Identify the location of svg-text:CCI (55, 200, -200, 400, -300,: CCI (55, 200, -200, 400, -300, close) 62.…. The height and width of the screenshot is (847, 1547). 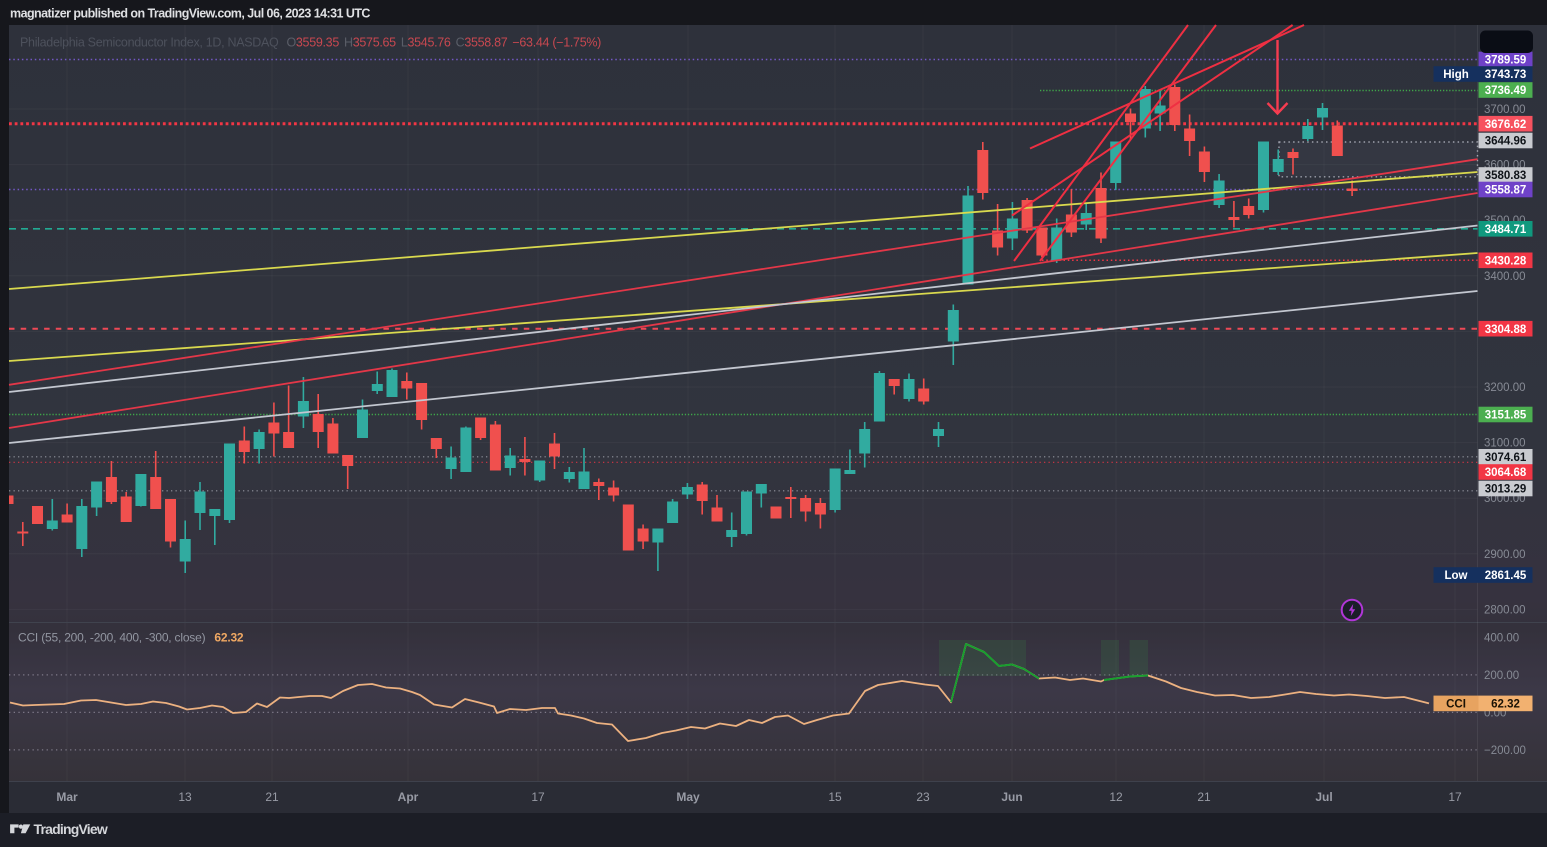
(131, 638).